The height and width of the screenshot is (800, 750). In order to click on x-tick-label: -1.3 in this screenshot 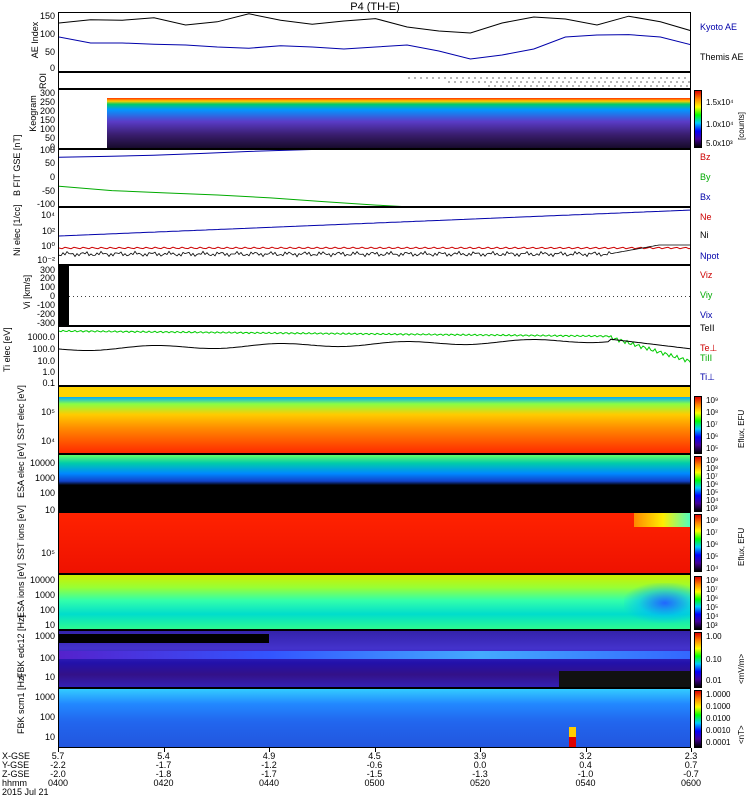, I will do `click(480, 774)`.